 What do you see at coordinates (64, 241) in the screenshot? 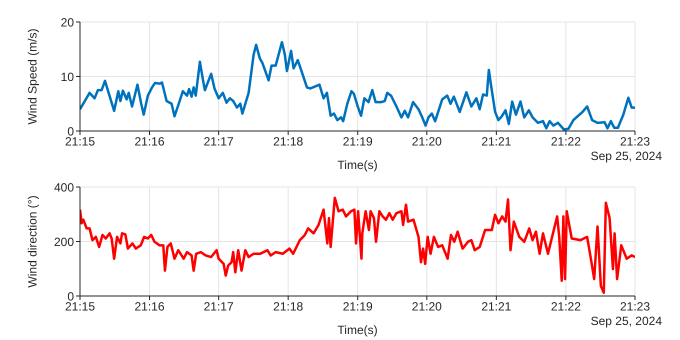
I see `y-tick-label: 200` at bounding box center [64, 241].